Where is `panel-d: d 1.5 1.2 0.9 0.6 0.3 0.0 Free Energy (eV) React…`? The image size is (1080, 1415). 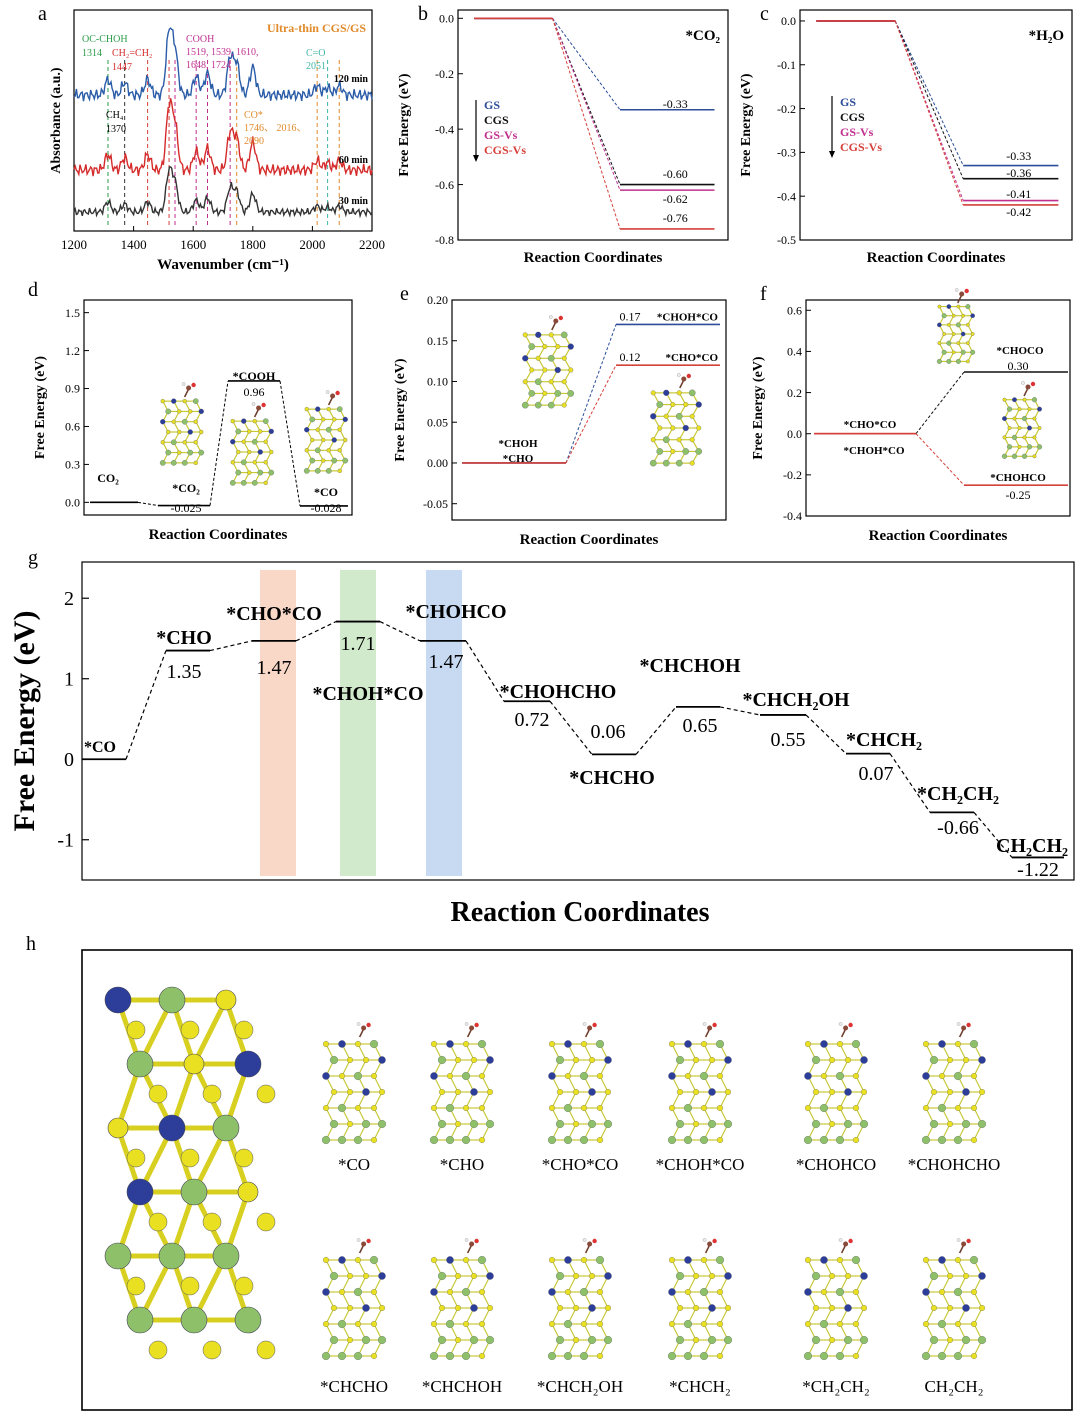
panel-d: d 1.5 1.2 0.9 0.6 0.3 0.0 Free Energy (eV) React… is located at coordinates (190, 411).